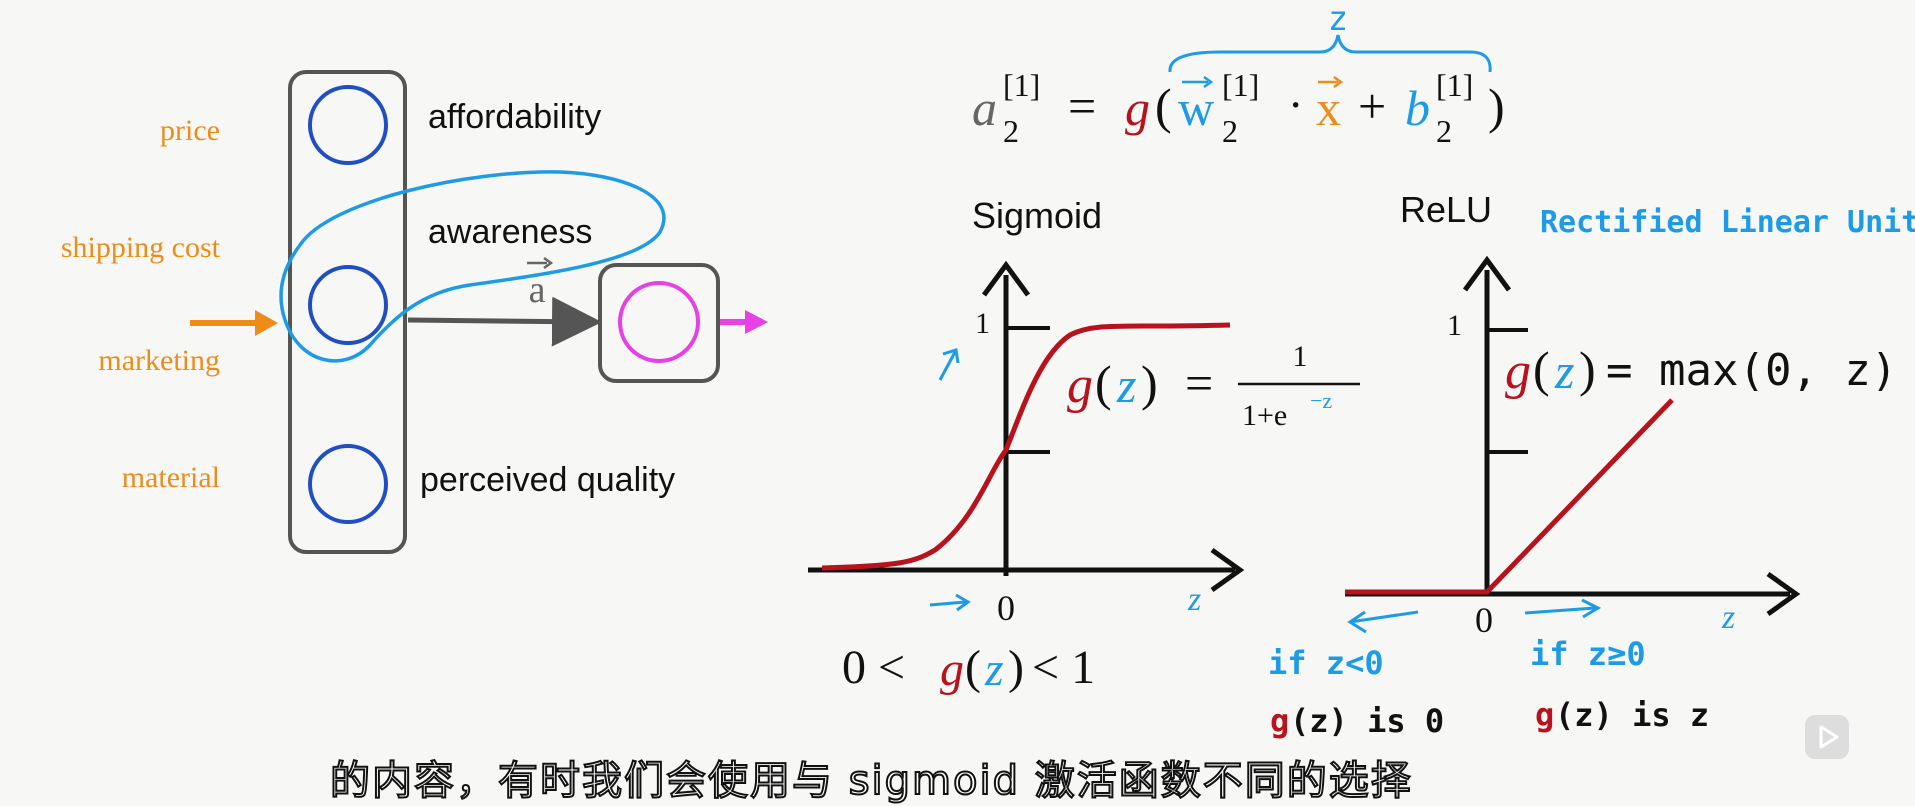 Image resolution: width=1915 pixels, height=806 pixels. I want to click on play-icon, so click(1829, 737).